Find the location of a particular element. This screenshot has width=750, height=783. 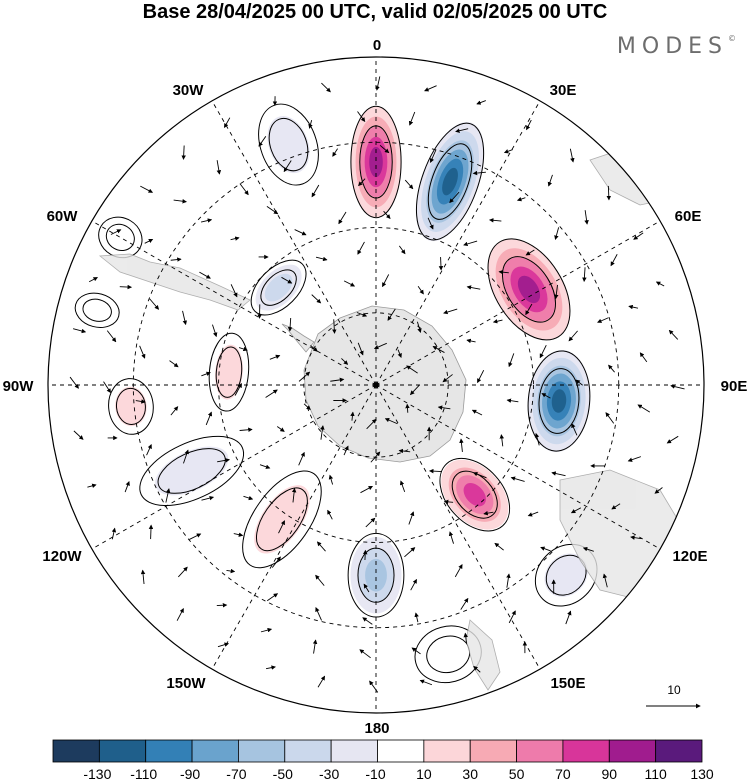

lon-label-0: 0 is located at coordinates (377, 45).